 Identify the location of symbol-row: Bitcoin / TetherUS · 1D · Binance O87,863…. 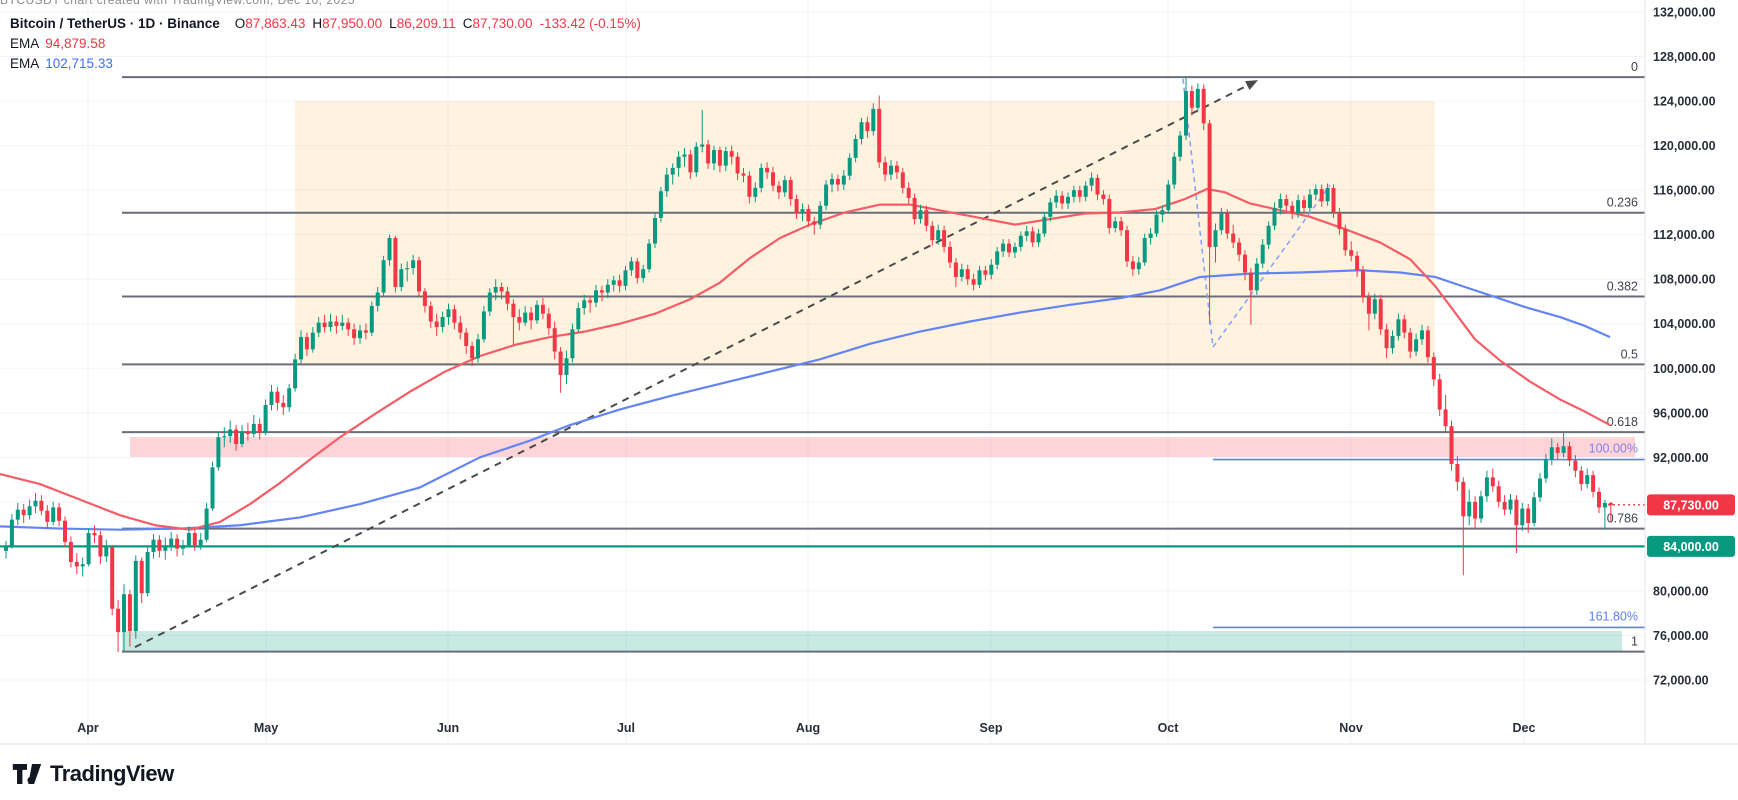
(325, 24).